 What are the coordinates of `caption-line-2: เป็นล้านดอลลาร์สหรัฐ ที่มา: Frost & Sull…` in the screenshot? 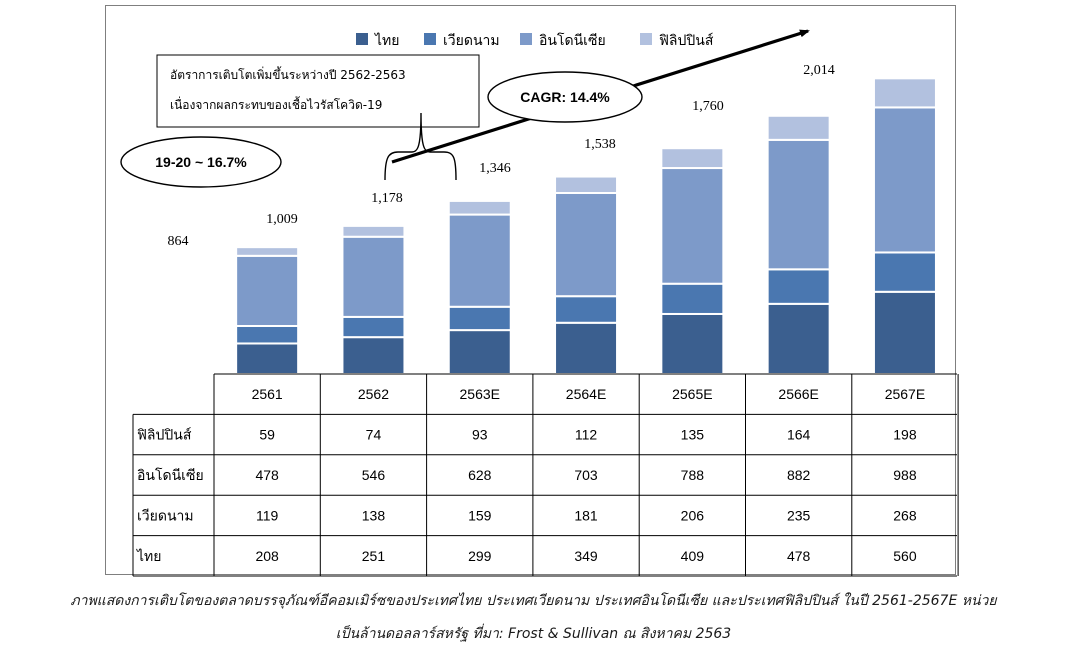 It's located at (533, 634).